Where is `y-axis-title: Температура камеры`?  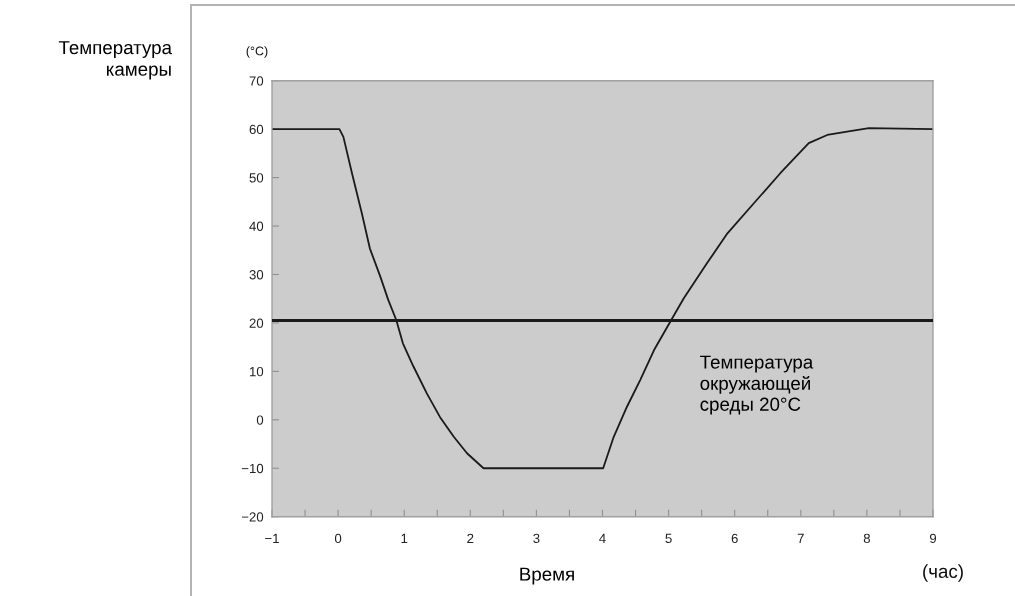 y-axis-title: Температура камеры is located at coordinates (115, 60).